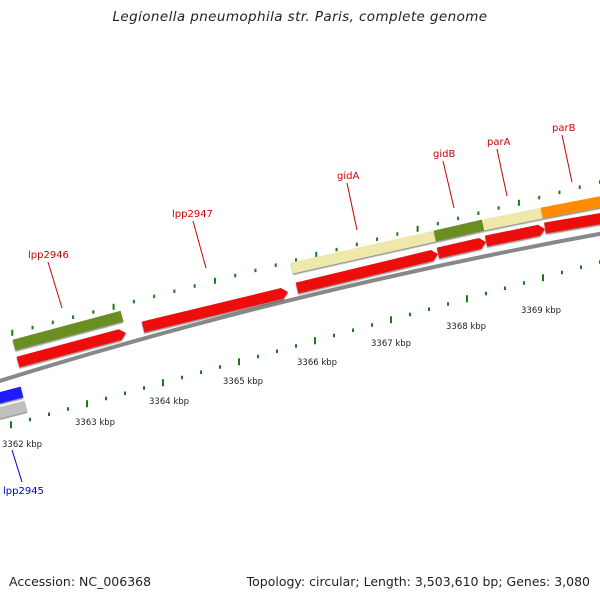 This screenshot has width=600, height=600. Describe the element at coordinates (80, 581) in the screenshot. I see `accession-text: Accession: NC_006368` at that location.